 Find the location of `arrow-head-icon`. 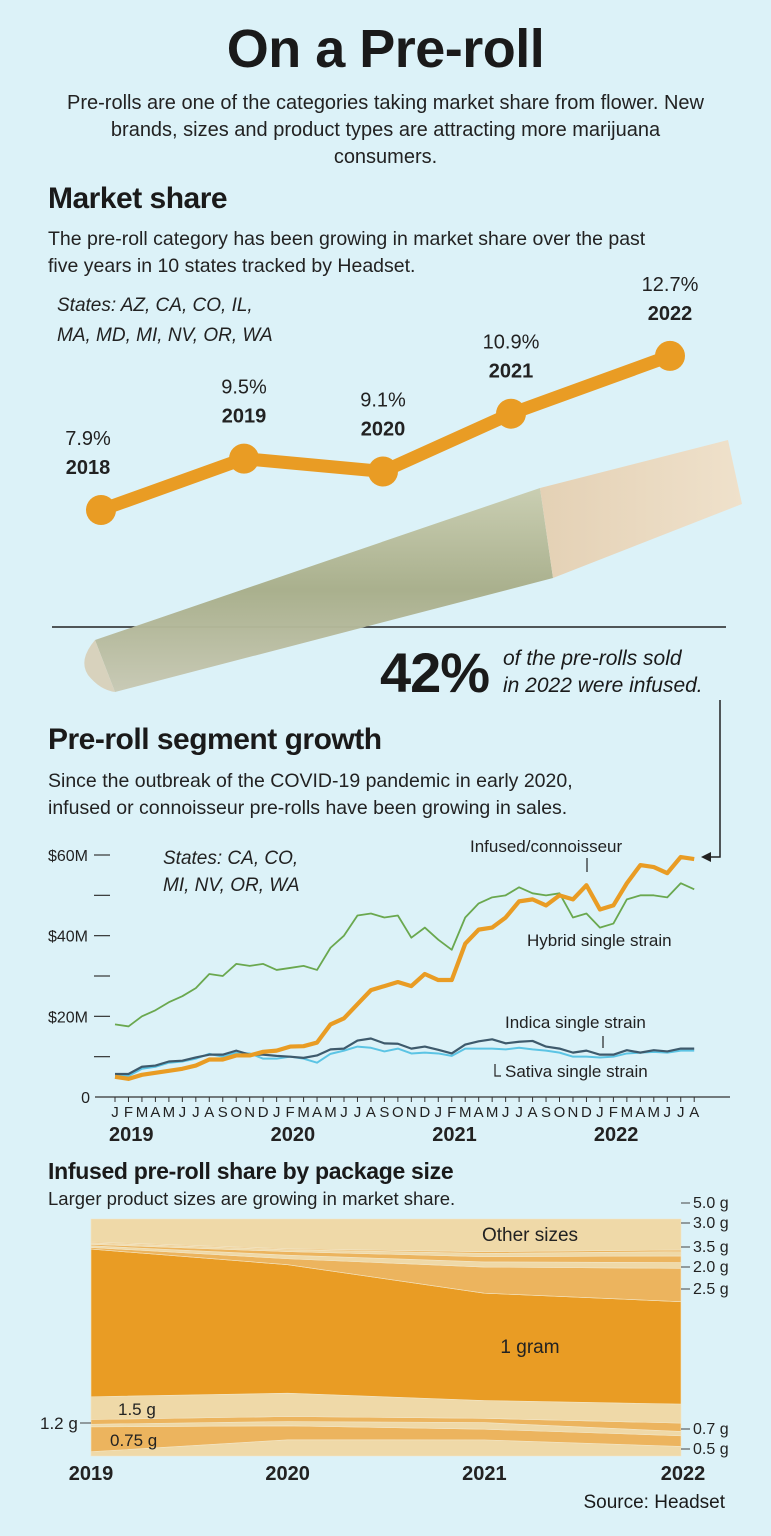

arrow-head-icon is located at coordinates (706, 857).